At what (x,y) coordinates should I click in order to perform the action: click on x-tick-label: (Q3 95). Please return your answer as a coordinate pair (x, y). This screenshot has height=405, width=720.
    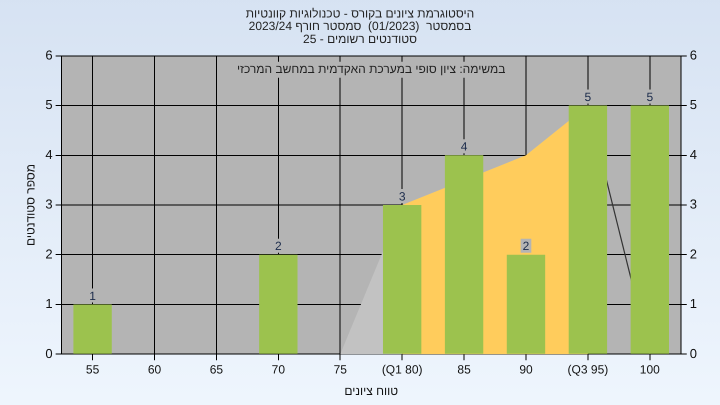
    Looking at the image, I should click on (588, 369).